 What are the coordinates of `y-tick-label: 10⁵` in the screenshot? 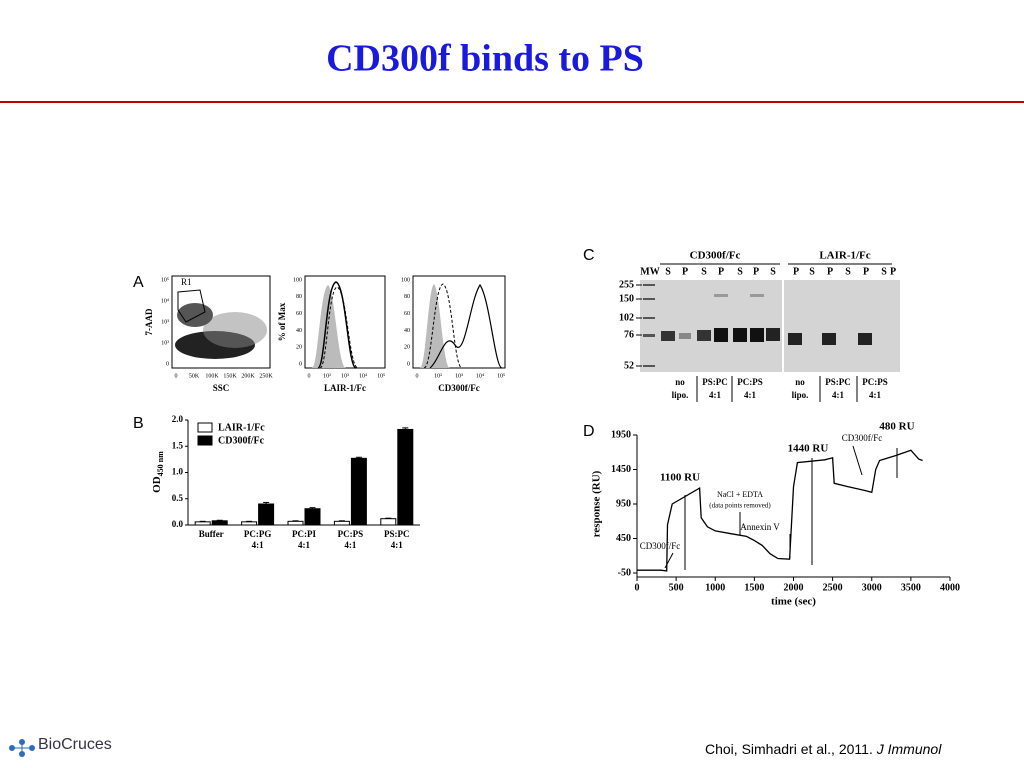 It's located at (165, 280).